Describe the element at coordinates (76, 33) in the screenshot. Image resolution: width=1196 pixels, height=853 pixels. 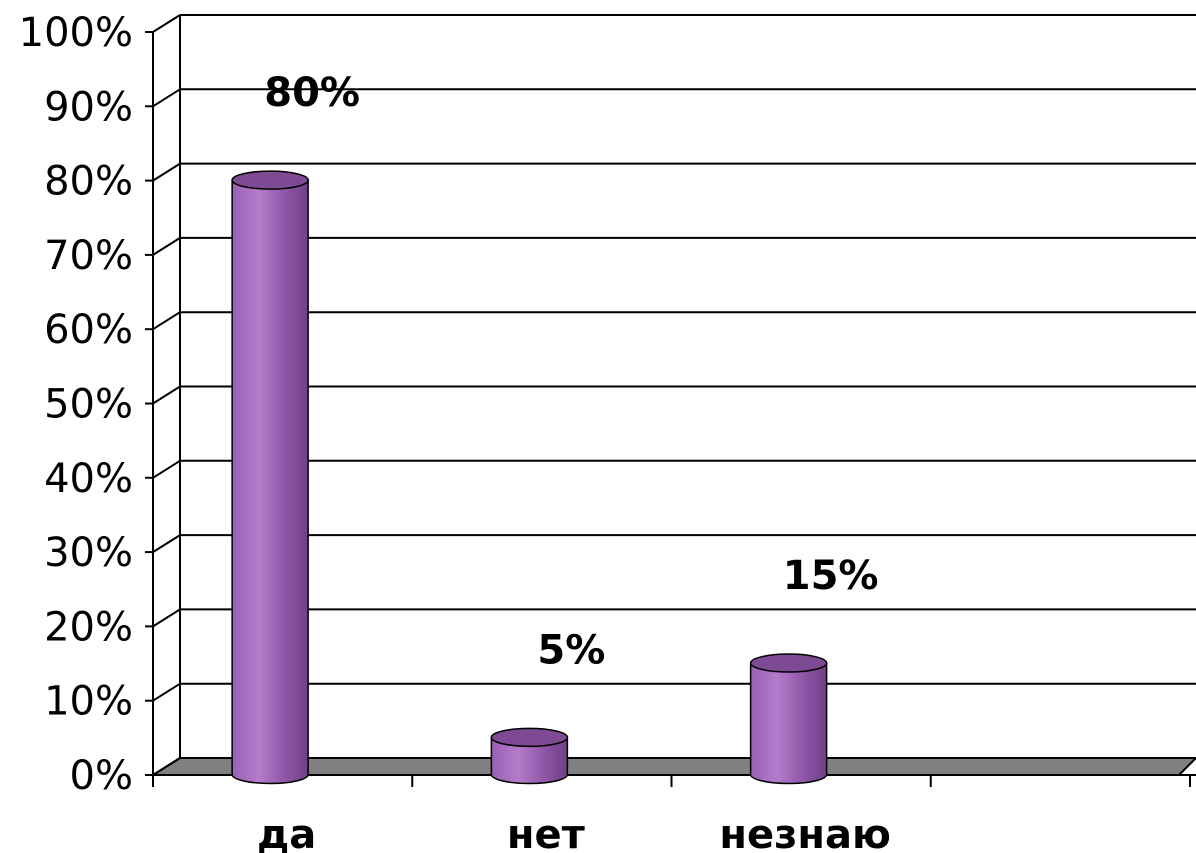
I see `y-tick-label: 100%` at that location.